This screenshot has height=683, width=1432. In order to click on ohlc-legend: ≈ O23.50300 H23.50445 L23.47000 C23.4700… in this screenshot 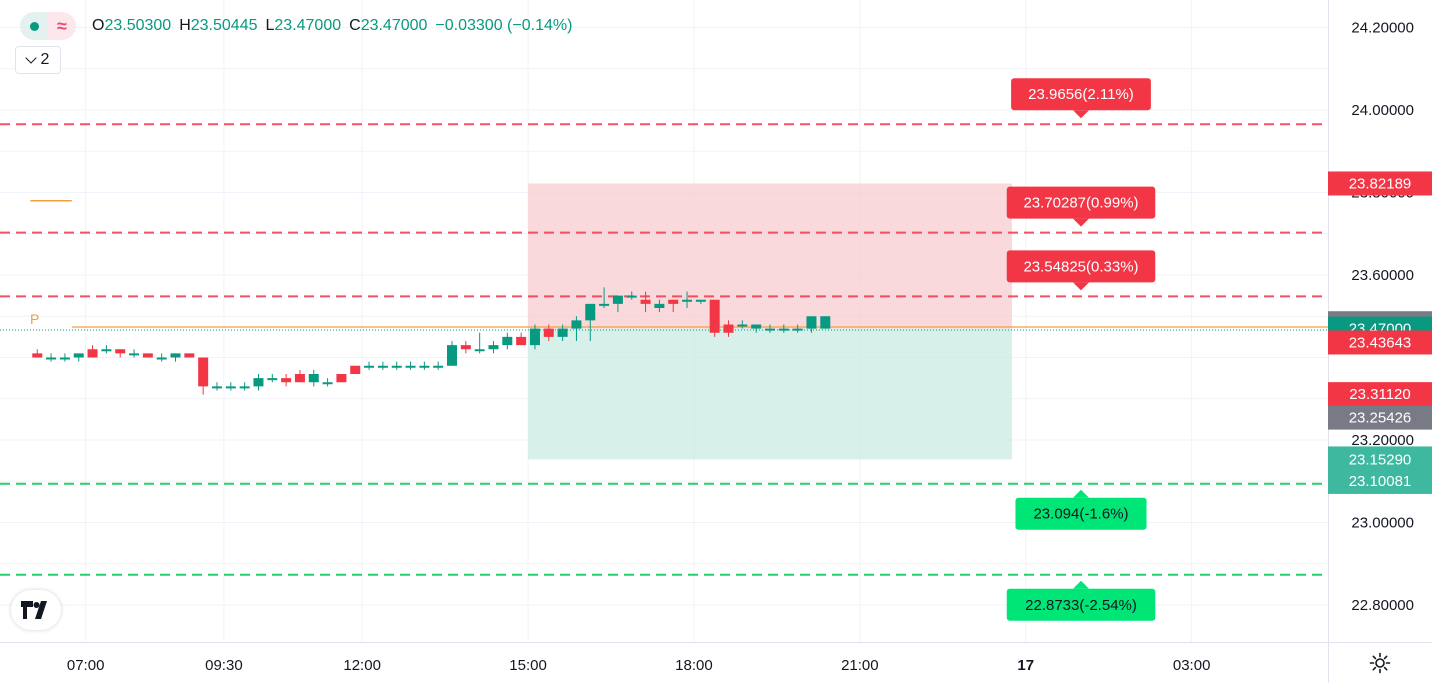, I will do `click(296, 26)`.